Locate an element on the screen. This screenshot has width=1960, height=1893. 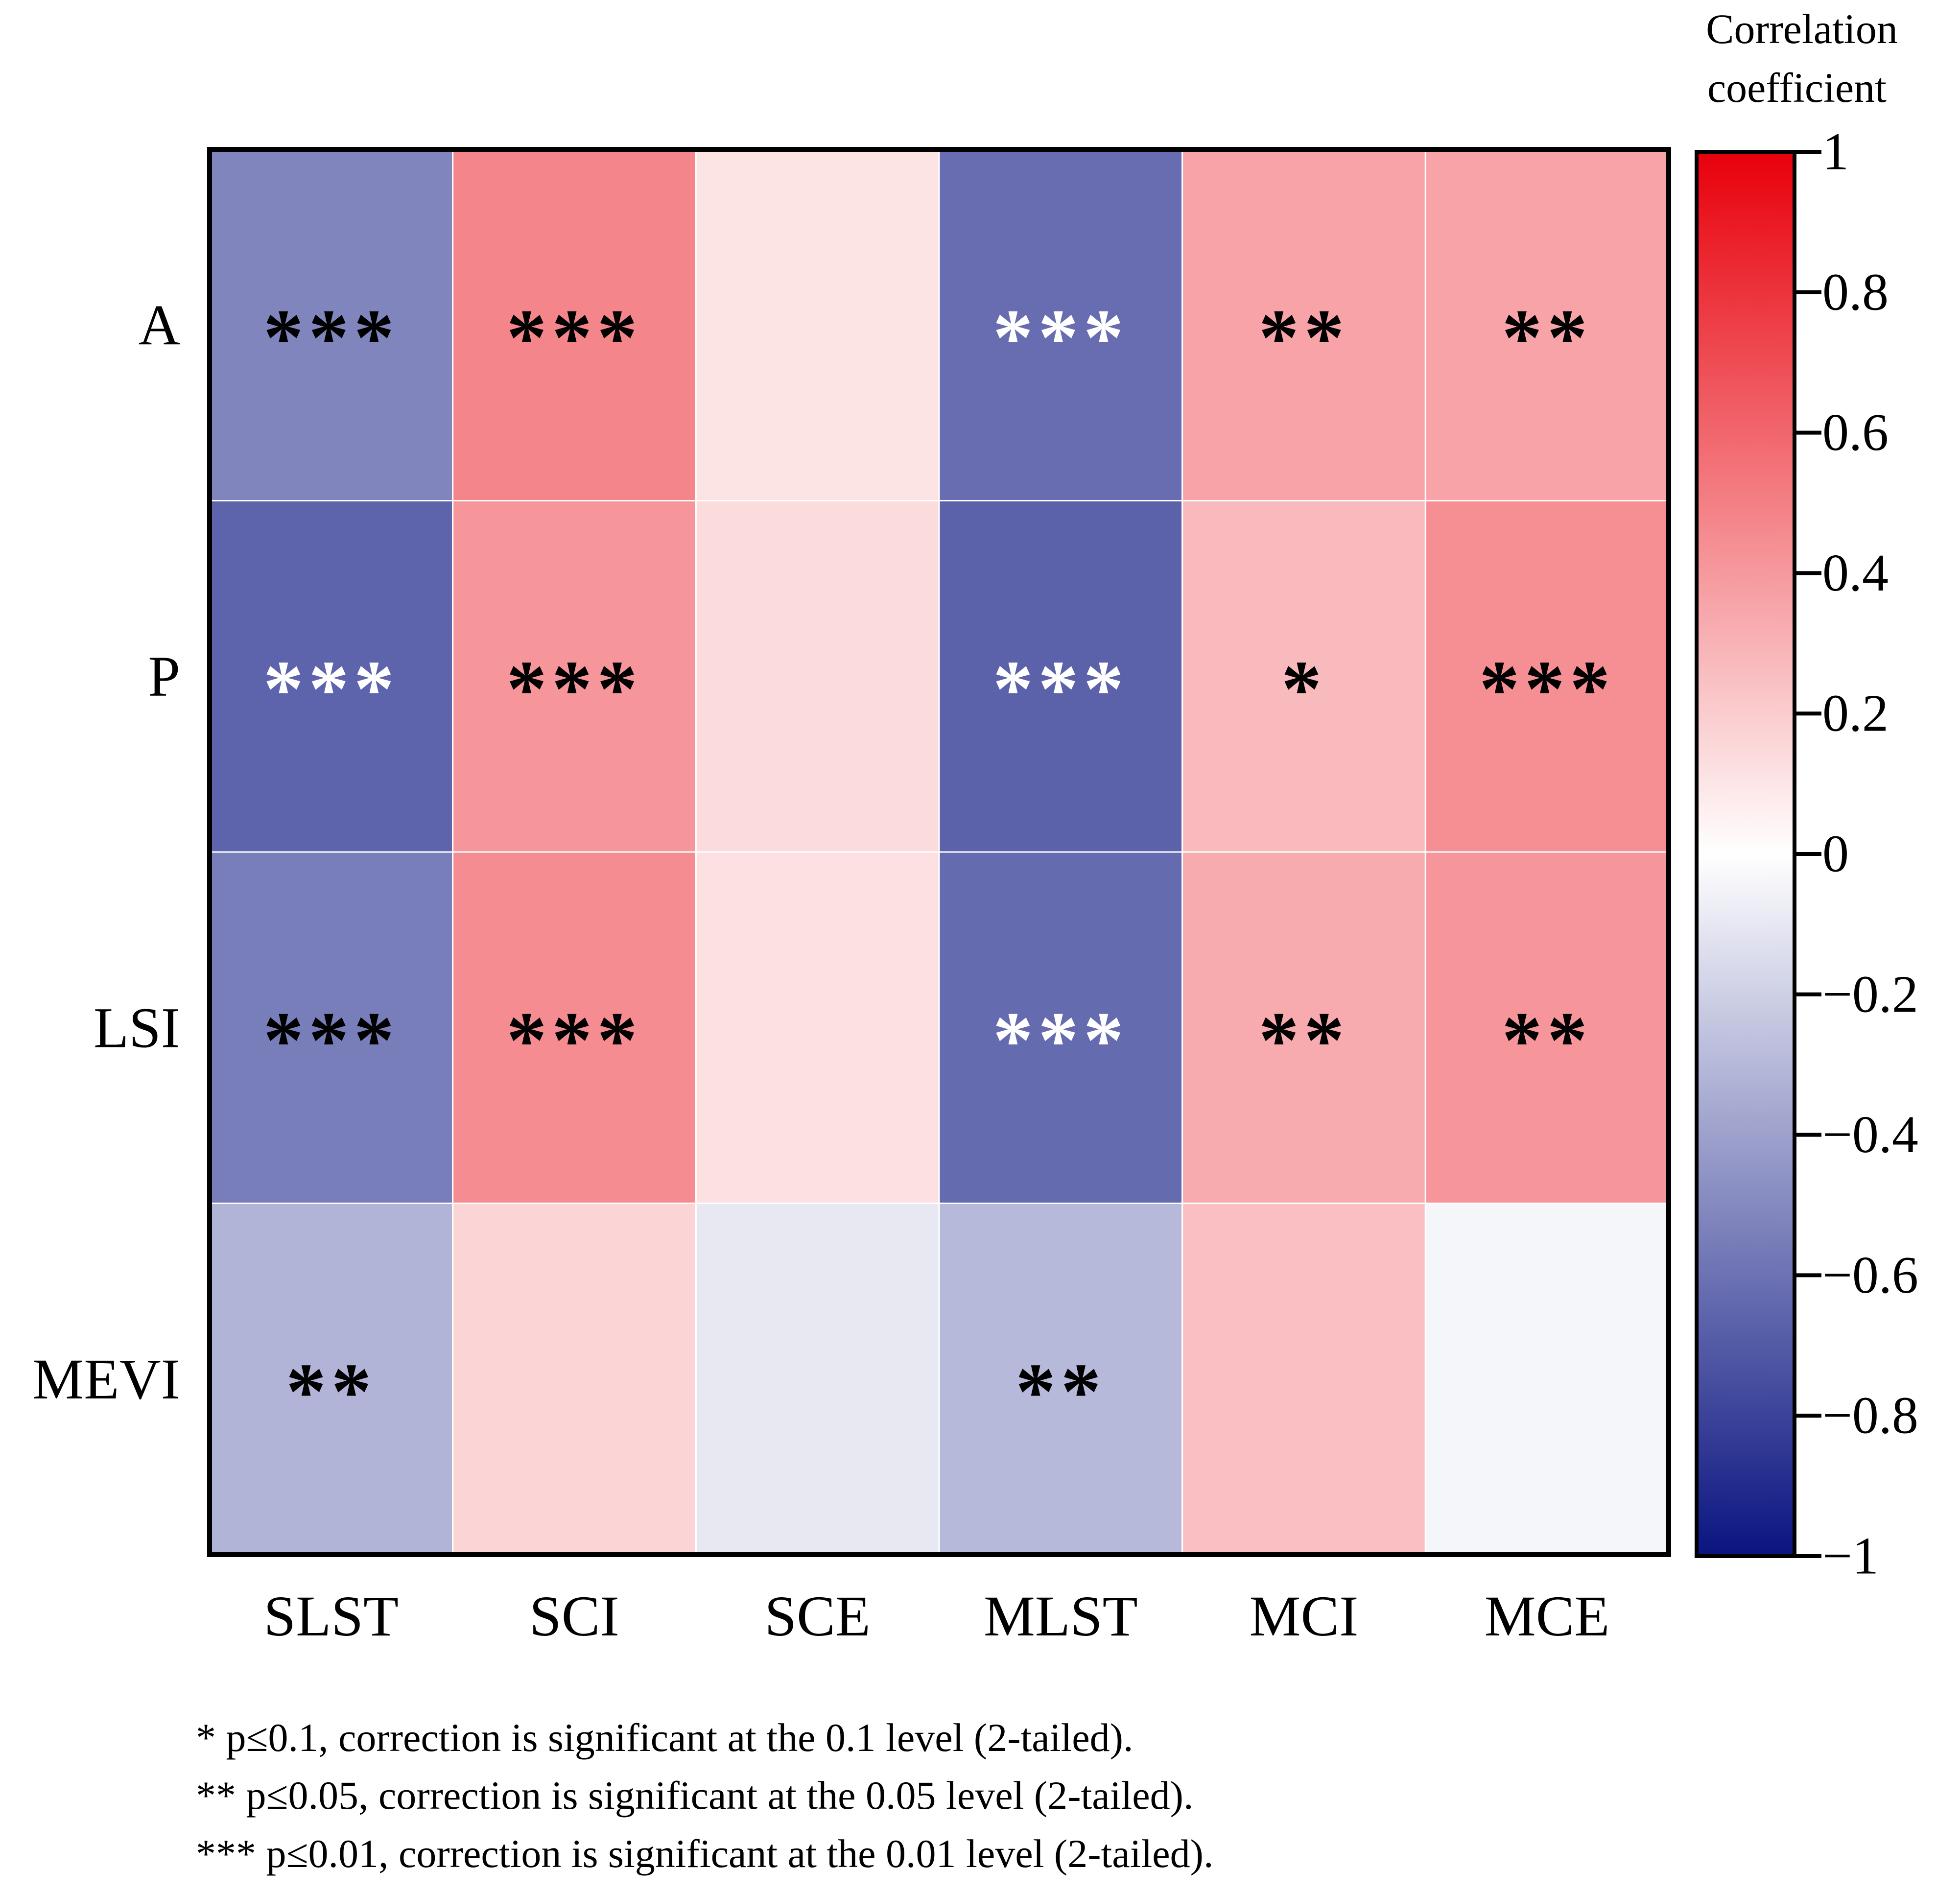
significance-mark-lsi-mlst: *** is located at coordinates (1061, 1040).